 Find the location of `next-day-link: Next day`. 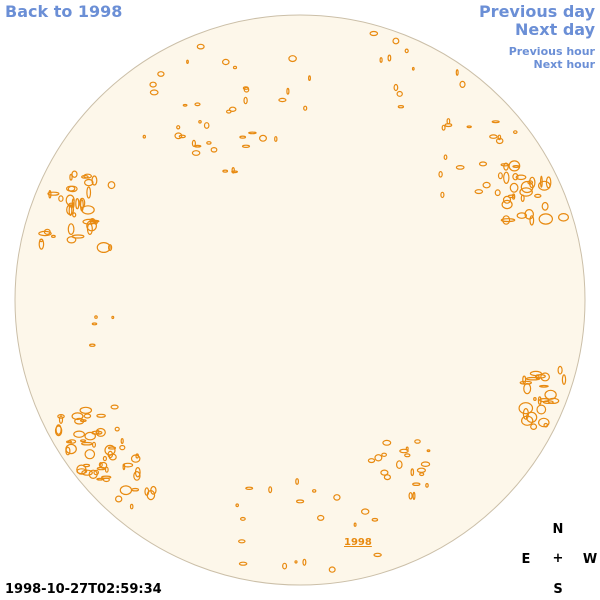

next-day-link: Next day is located at coordinates (555, 29).